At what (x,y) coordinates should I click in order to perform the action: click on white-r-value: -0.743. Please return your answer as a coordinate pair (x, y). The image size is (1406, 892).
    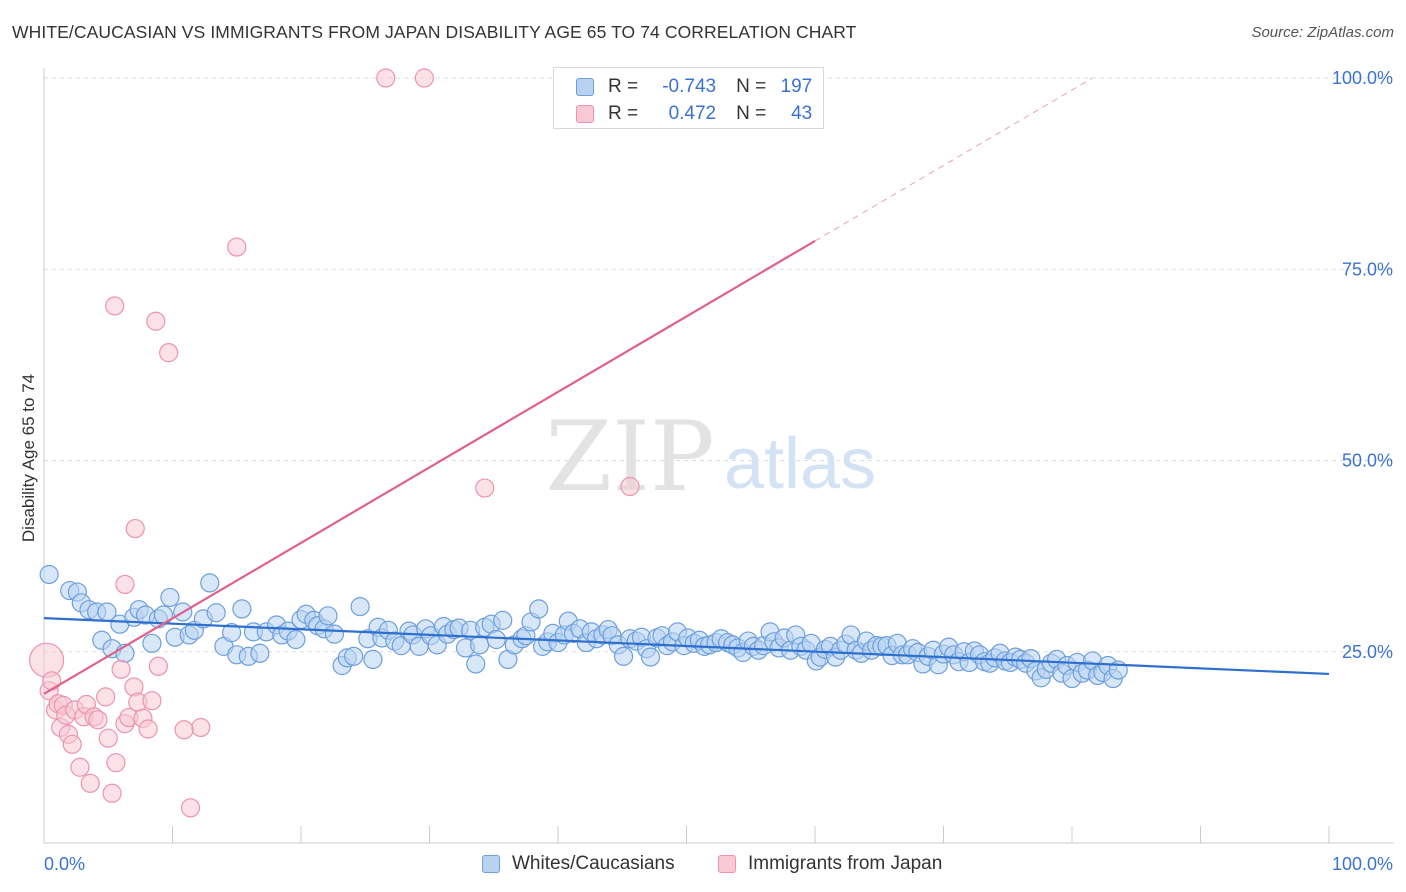
    Looking at the image, I should click on (689, 86).